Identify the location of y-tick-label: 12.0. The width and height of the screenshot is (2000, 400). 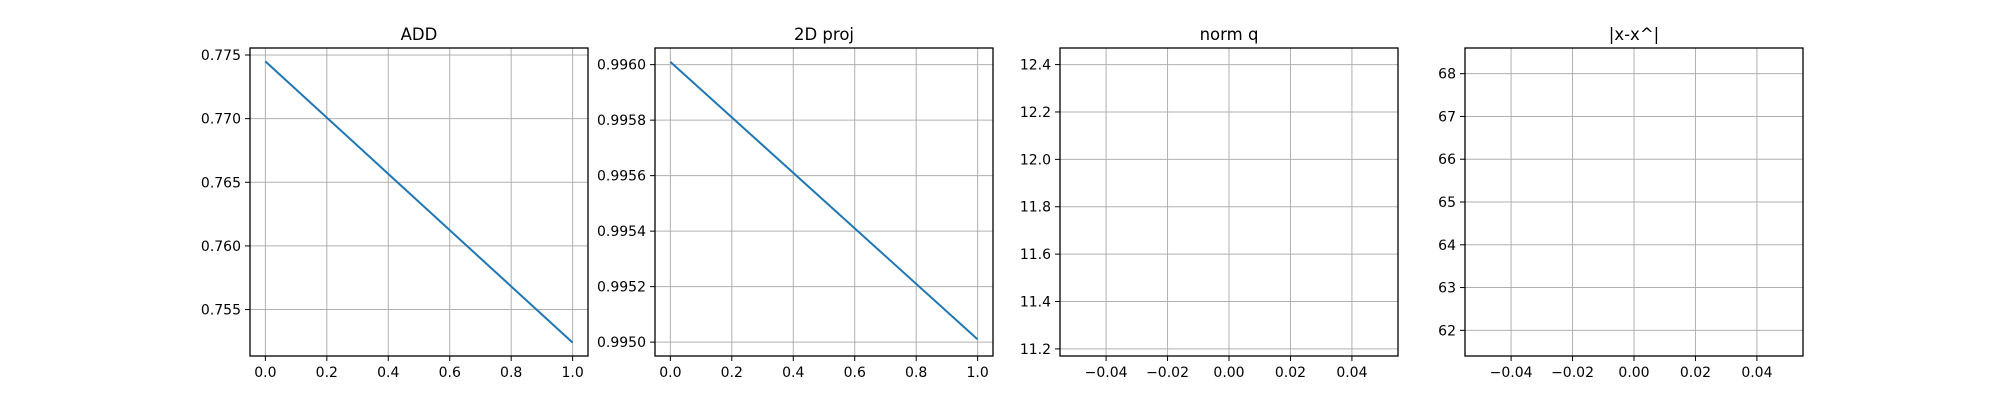
(1035, 160).